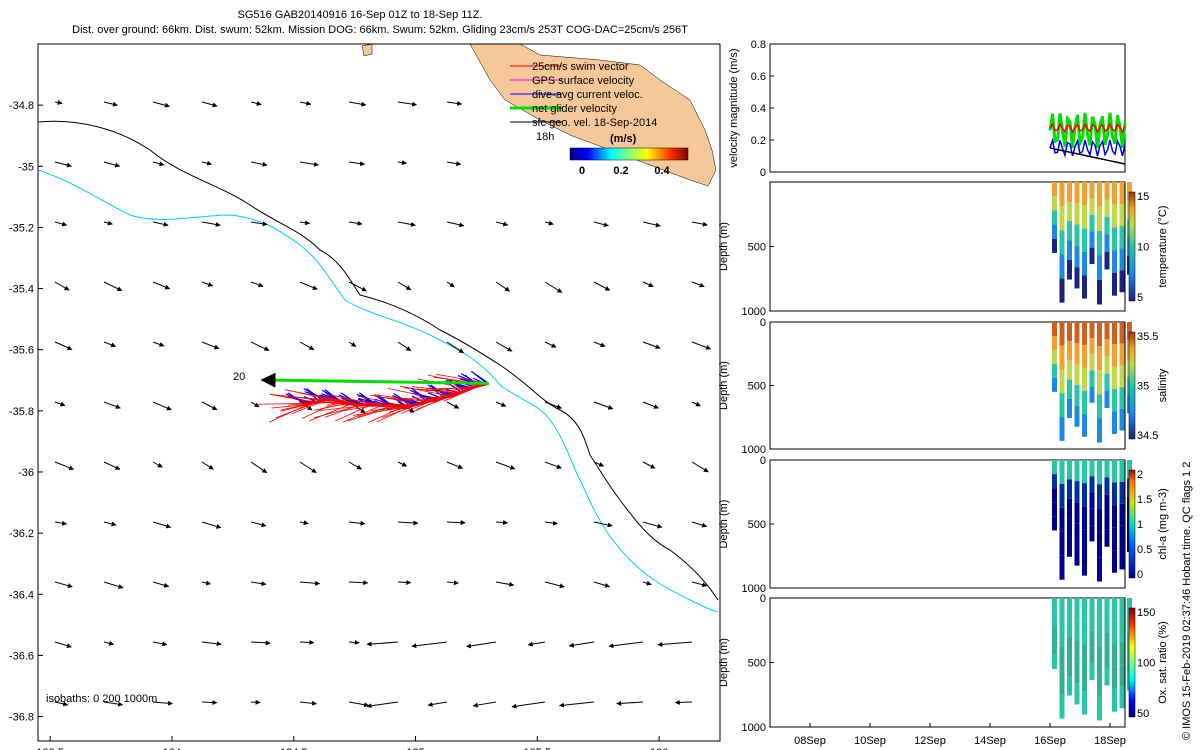  What do you see at coordinates (758, 109) in the screenshot?
I see `panel-ytick-label: 0.4` at bounding box center [758, 109].